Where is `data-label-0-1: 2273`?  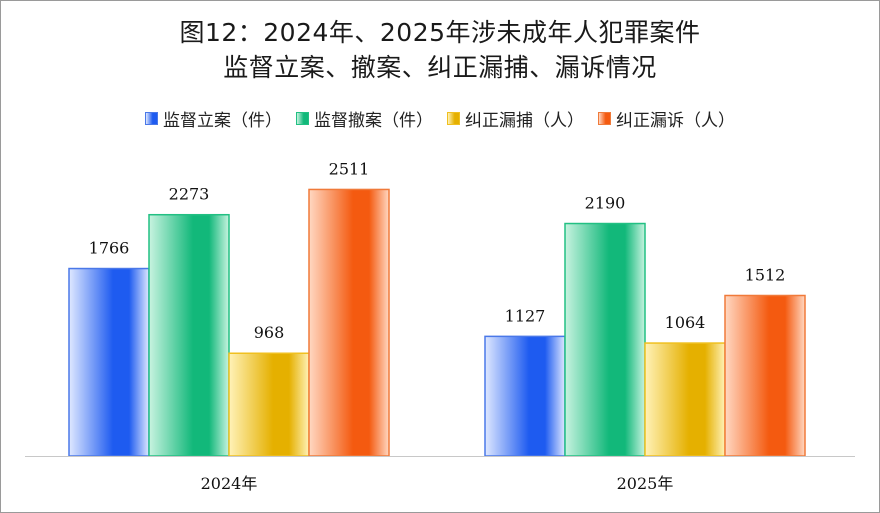 data-label-0-1: 2273 is located at coordinates (189, 194).